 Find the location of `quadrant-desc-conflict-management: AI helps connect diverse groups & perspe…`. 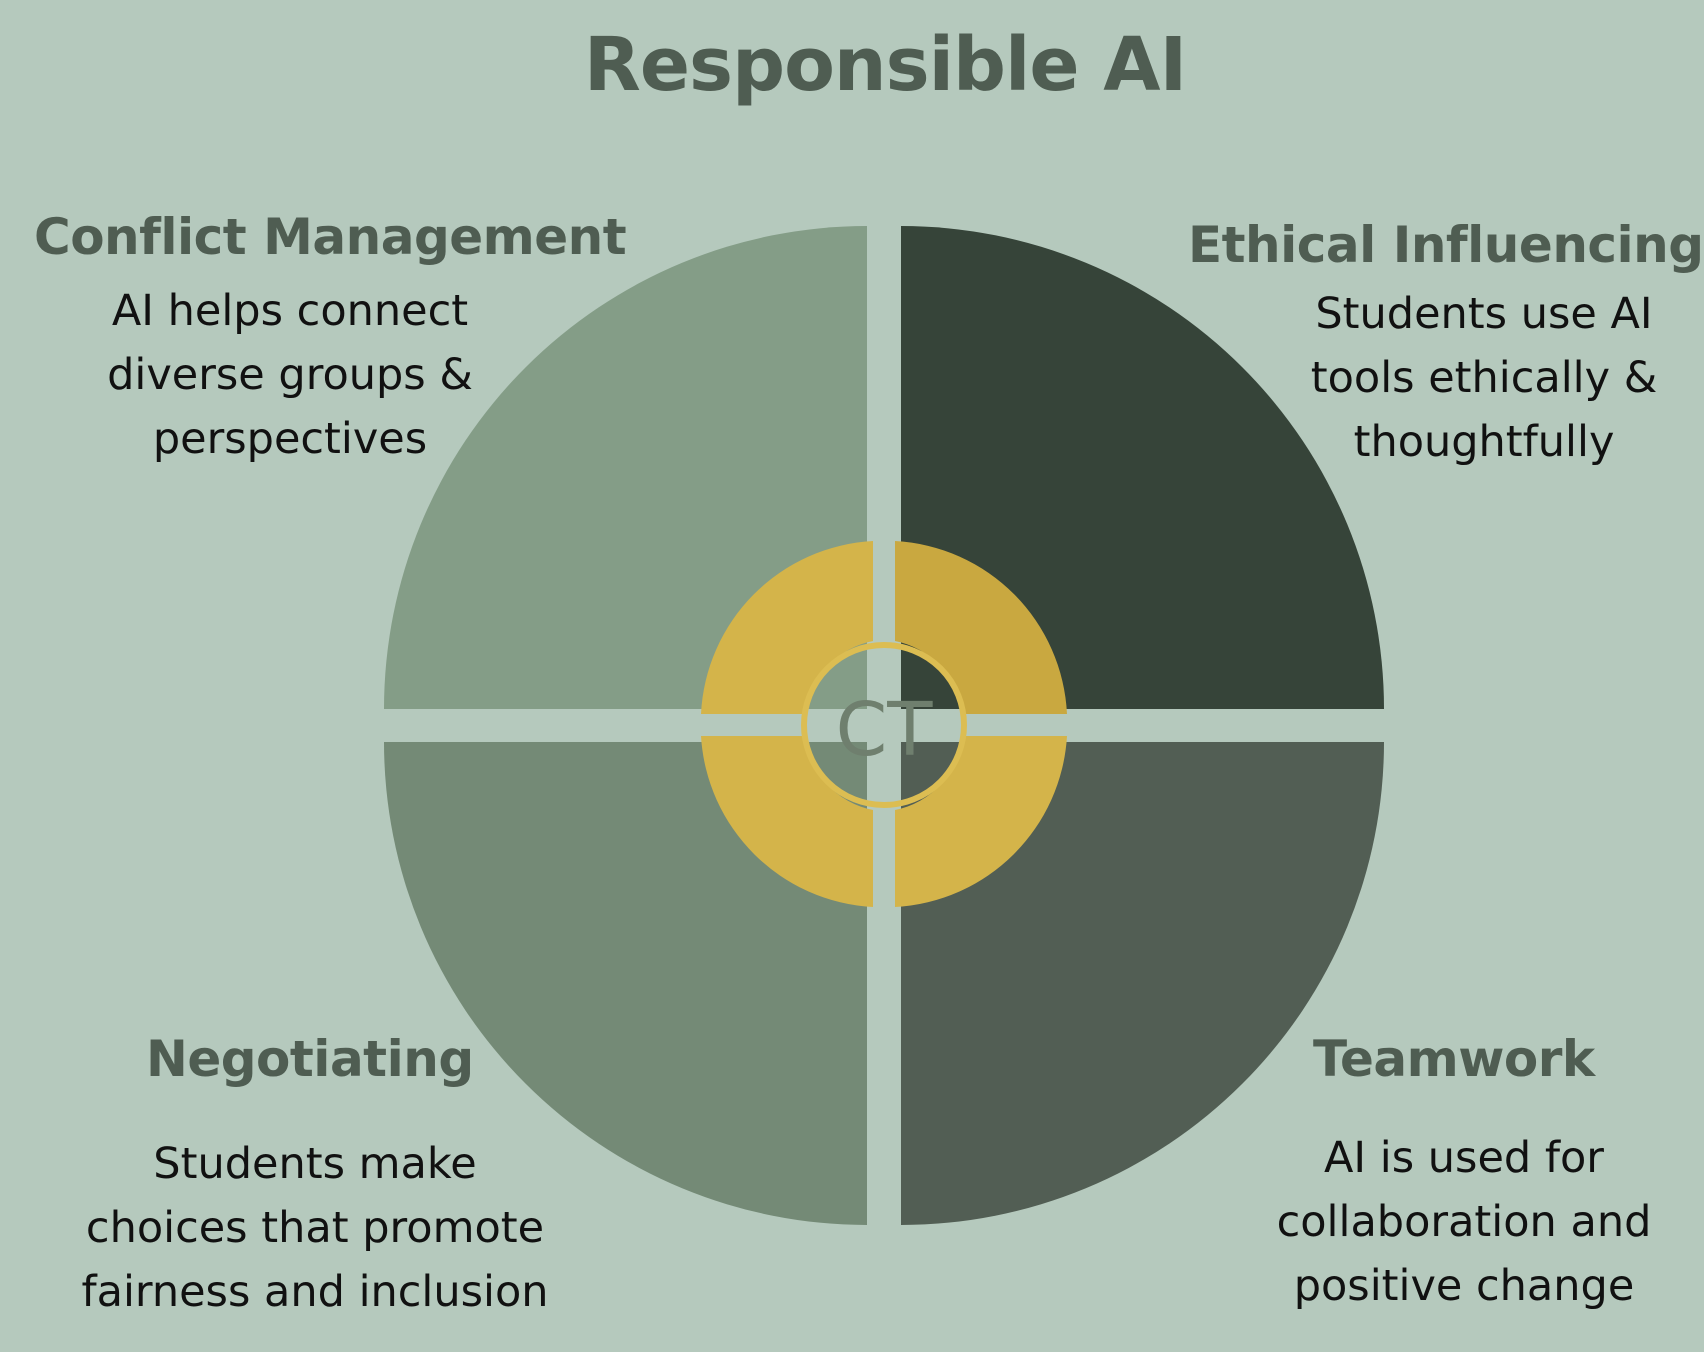

quadrant-desc-conflict-management: AI helps connect diverse groups & perspe… is located at coordinates (290, 375).